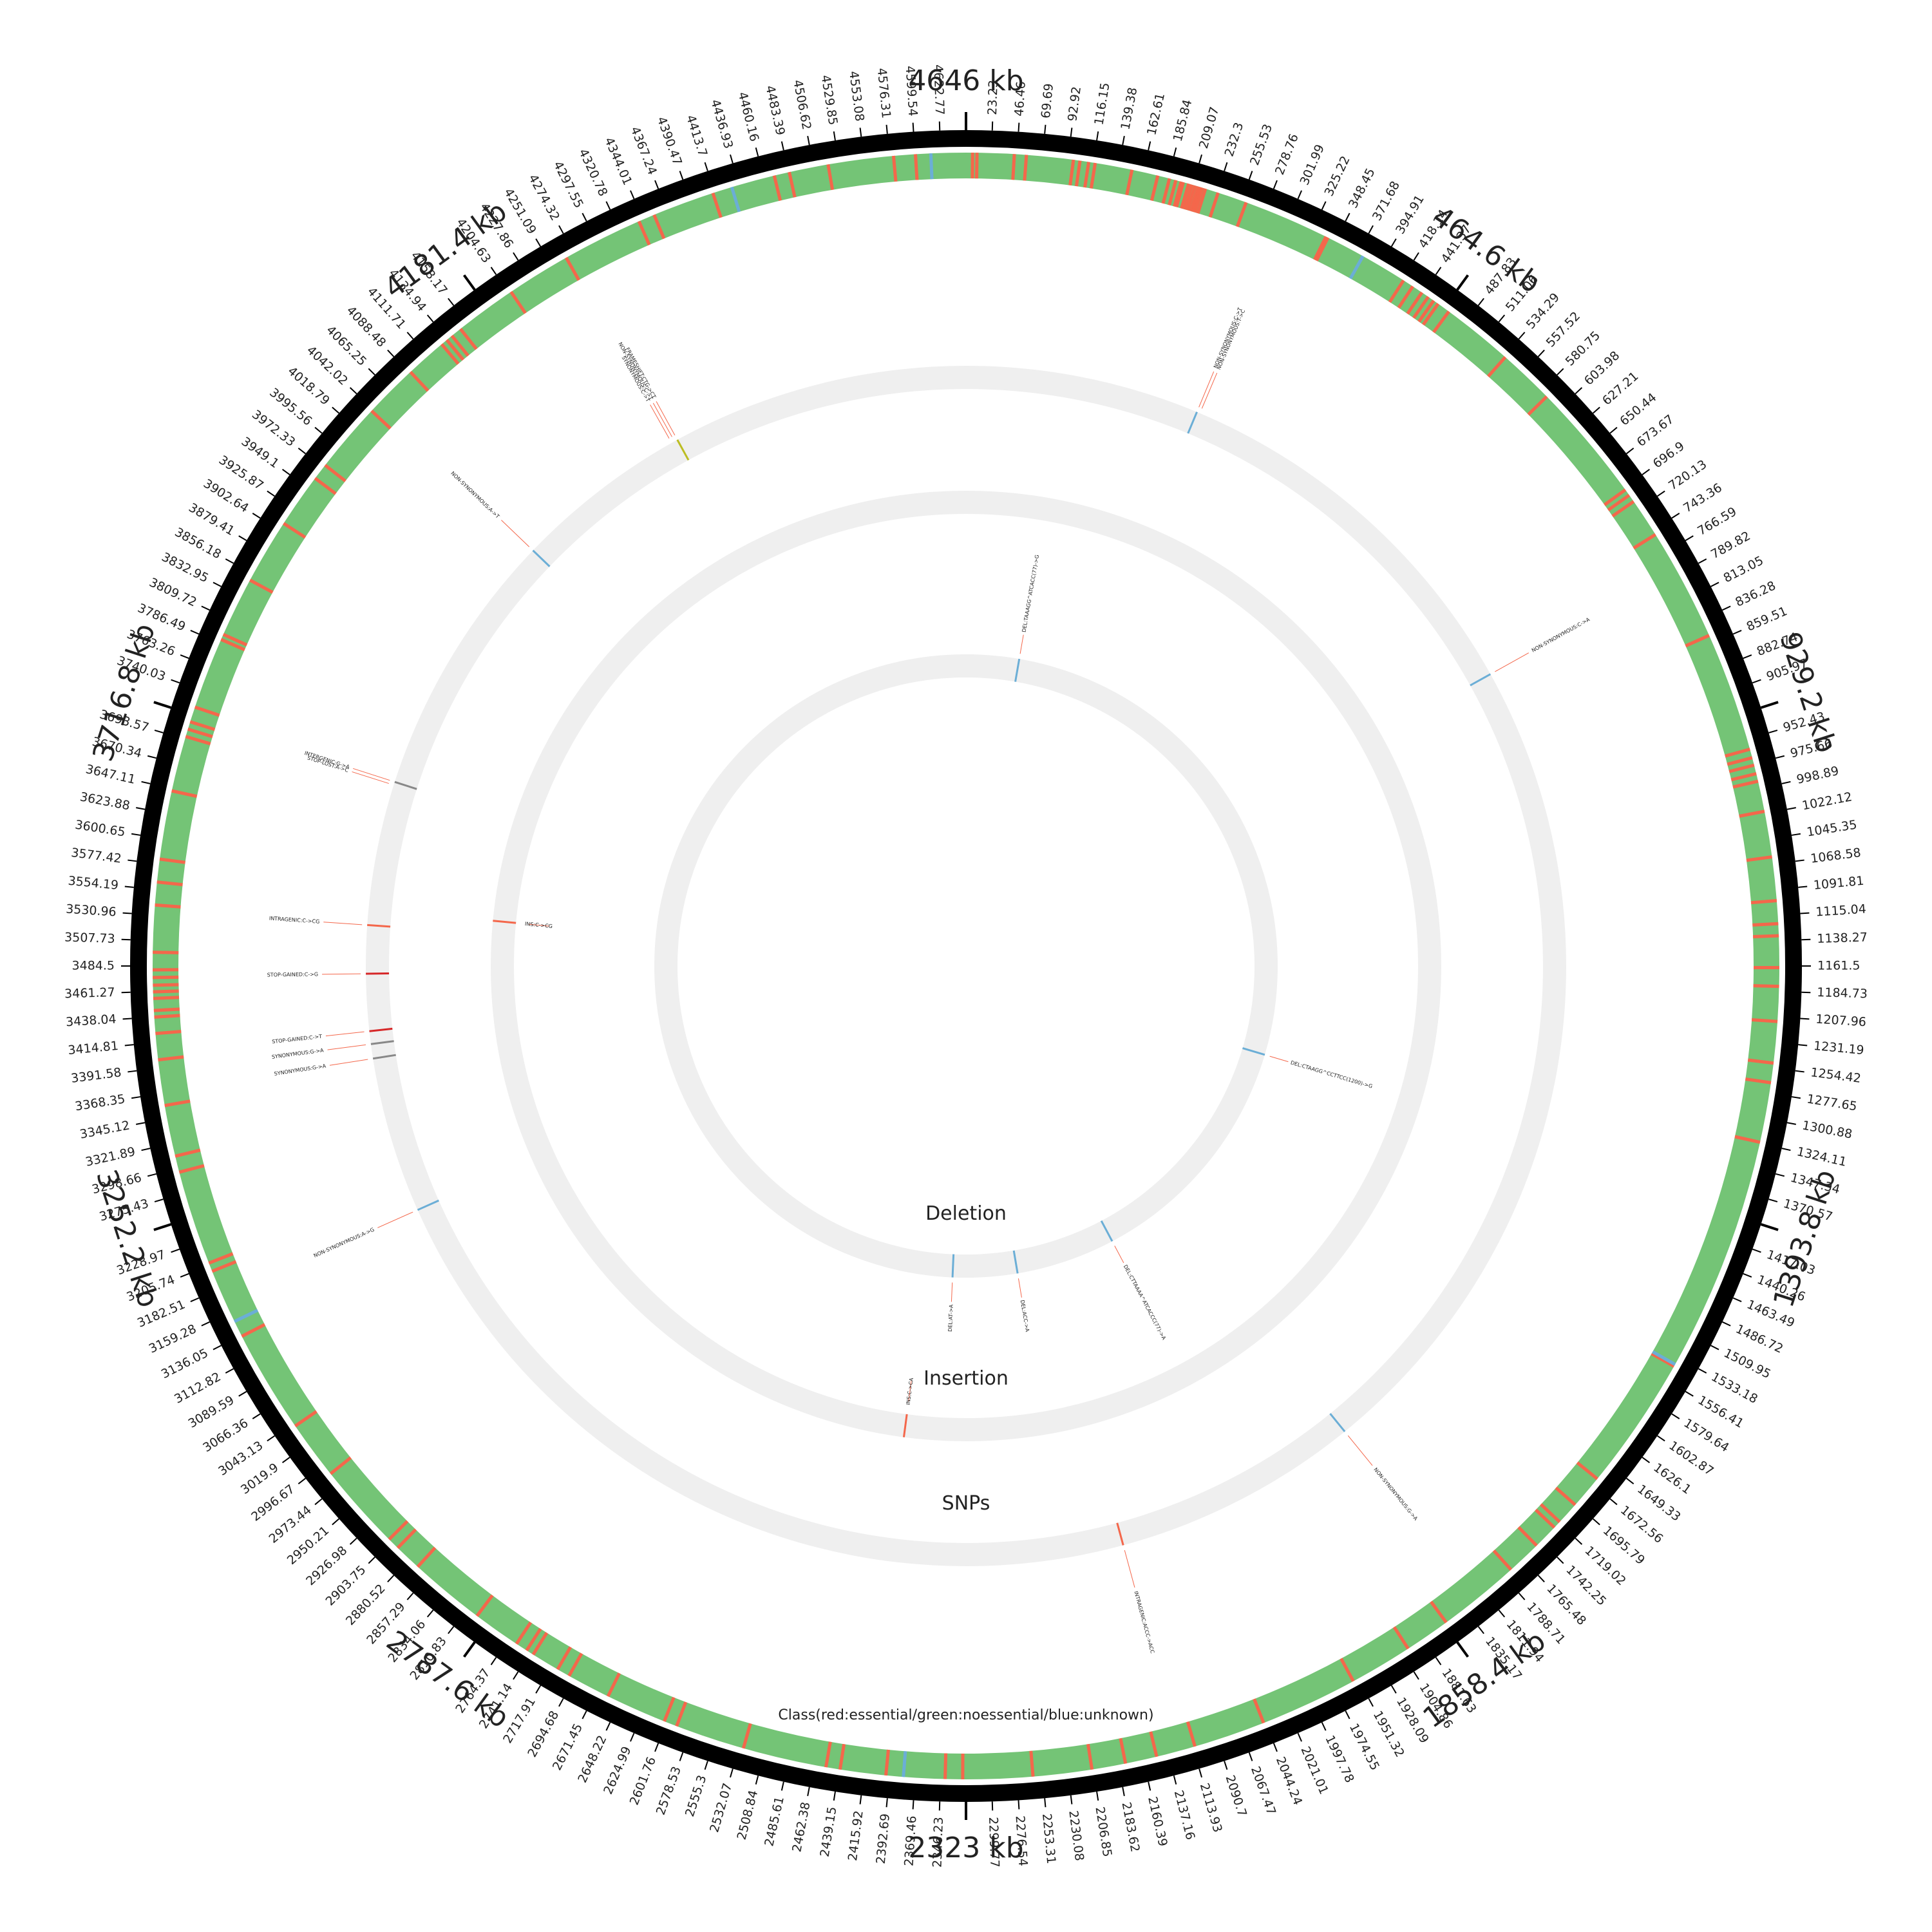  What do you see at coordinates (1364, 1747) in the screenshot?
I see `tick-label: 1974.55` at bounding box center [1364, 1747].